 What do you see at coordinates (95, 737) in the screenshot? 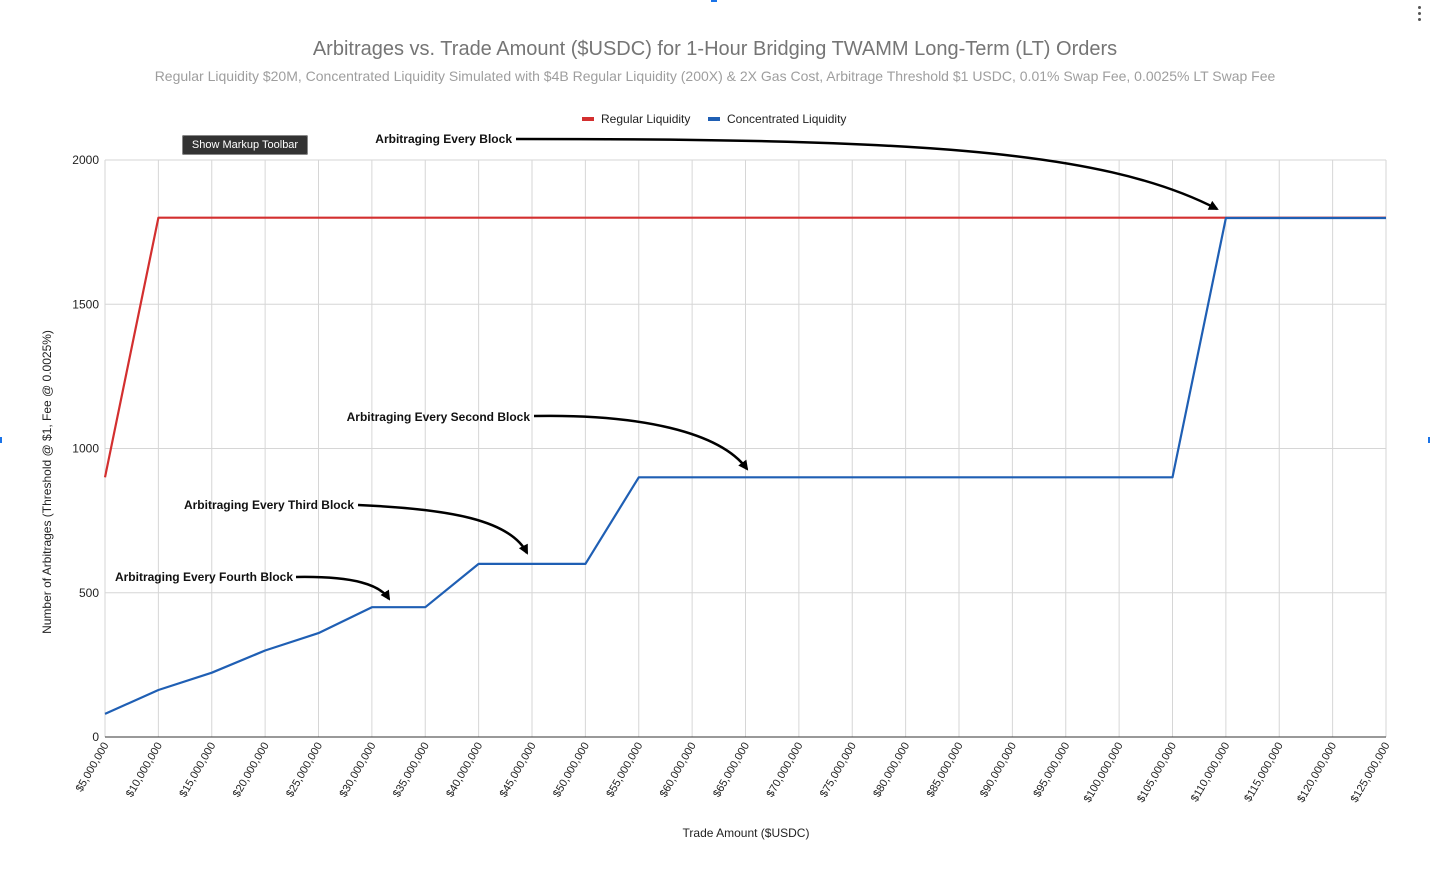
I see `y-tick-label: 0` at bounding box center [95, 737].